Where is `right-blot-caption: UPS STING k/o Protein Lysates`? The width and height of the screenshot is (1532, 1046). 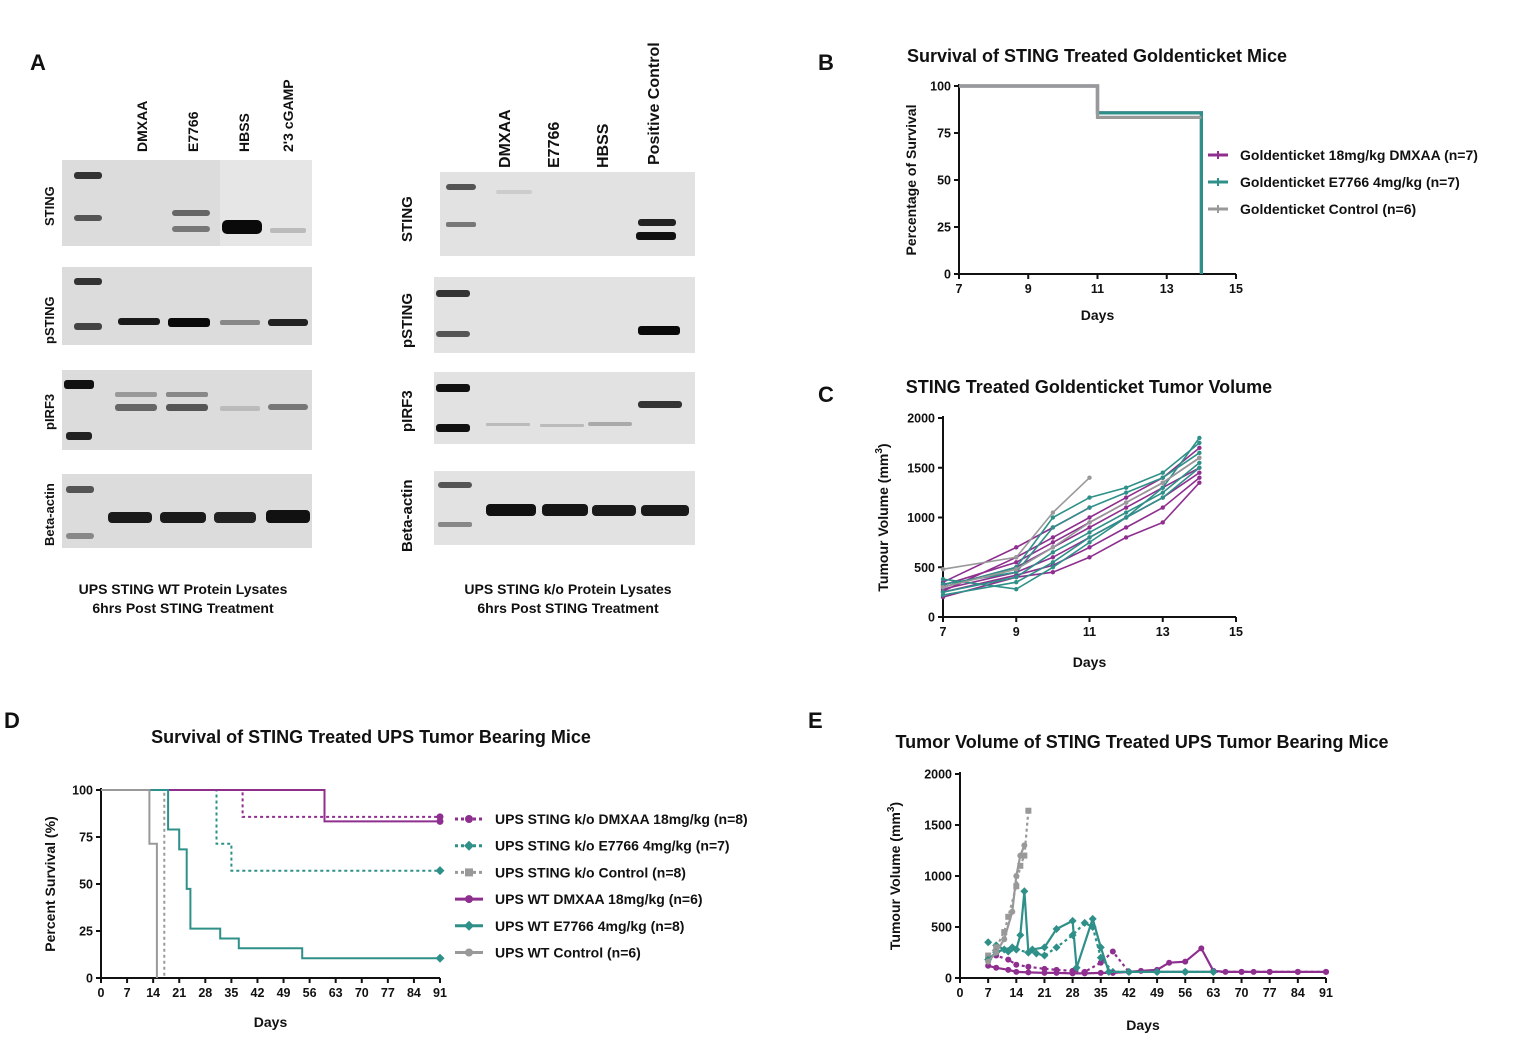 right-blot-caption: UPS STING k/o Protein Lysates is located at coordinates (567, 589).